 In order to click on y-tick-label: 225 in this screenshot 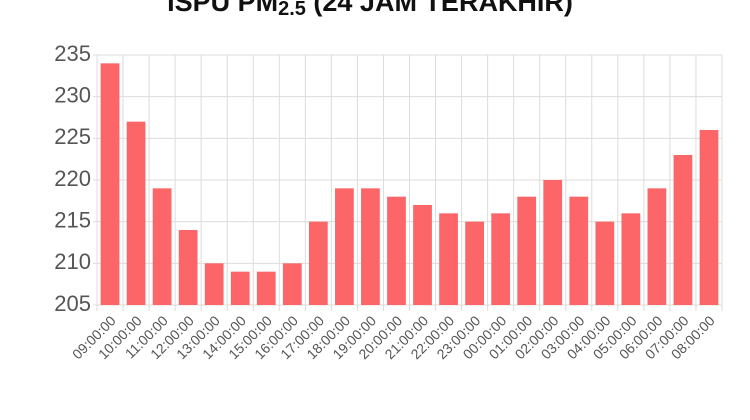, I will do `click(72, 136)`.